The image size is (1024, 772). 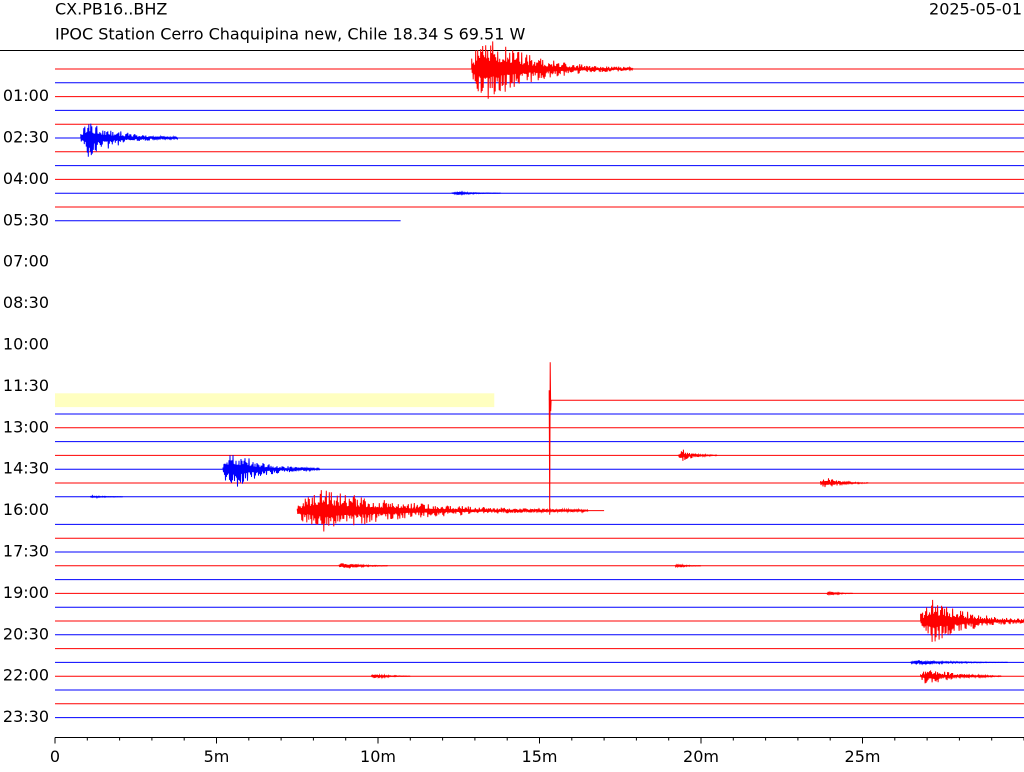 I want to click on y-tick-label: 05:30, so click(x=26, y=219).